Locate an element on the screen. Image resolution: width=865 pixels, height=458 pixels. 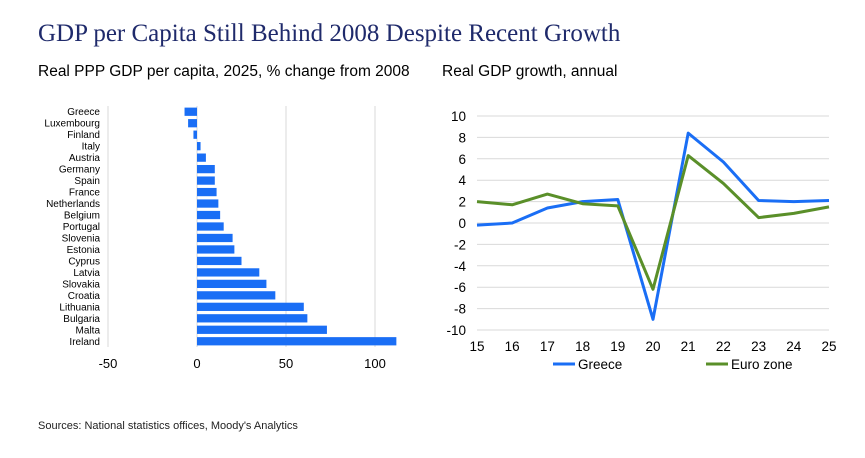
bar-category-label: France is located at coordinates (85, 193).